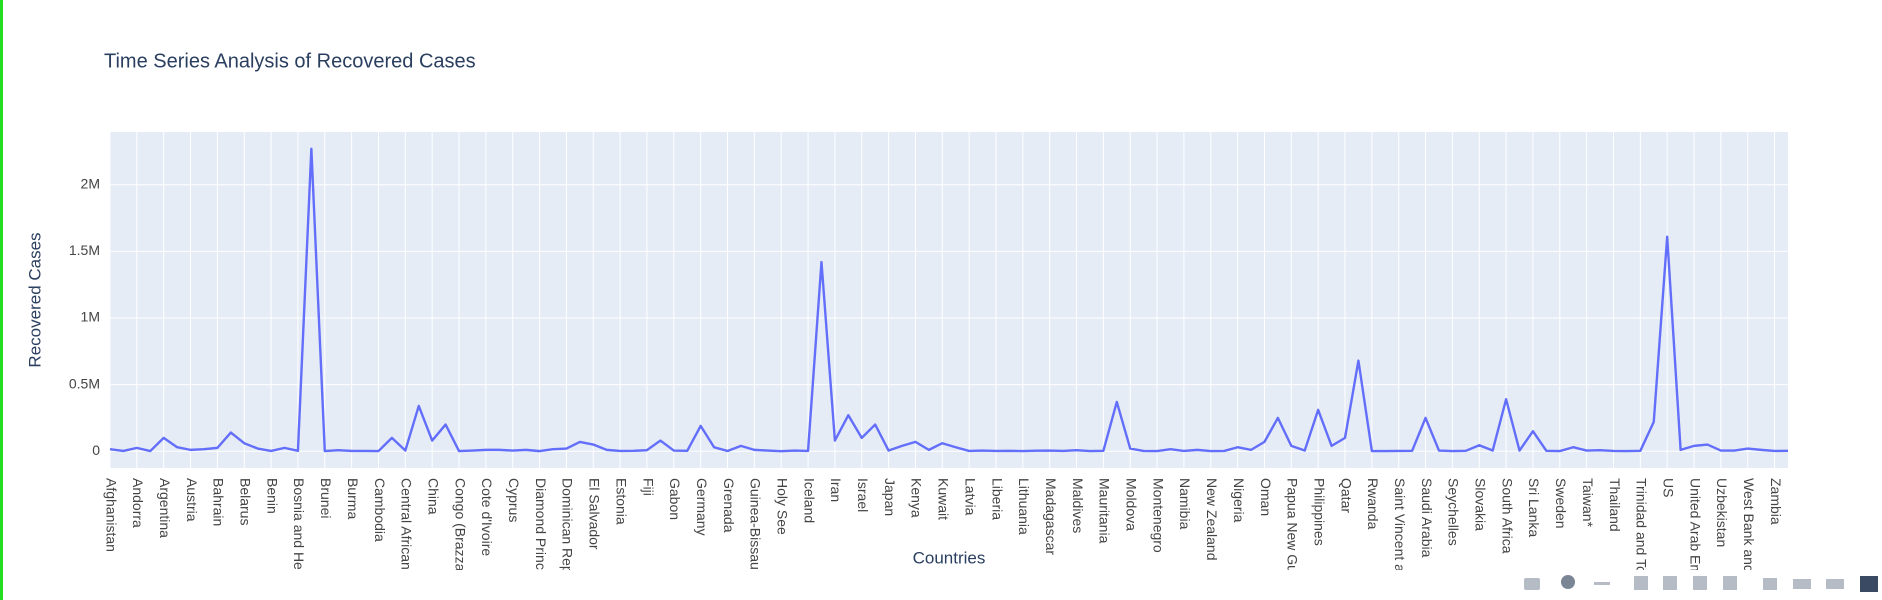 The image size is (1882, 600). Describe the element at coordinates (1642, 539) in the screenshot. I see `x-tick-label: Trinidad and Tobago` at that location.